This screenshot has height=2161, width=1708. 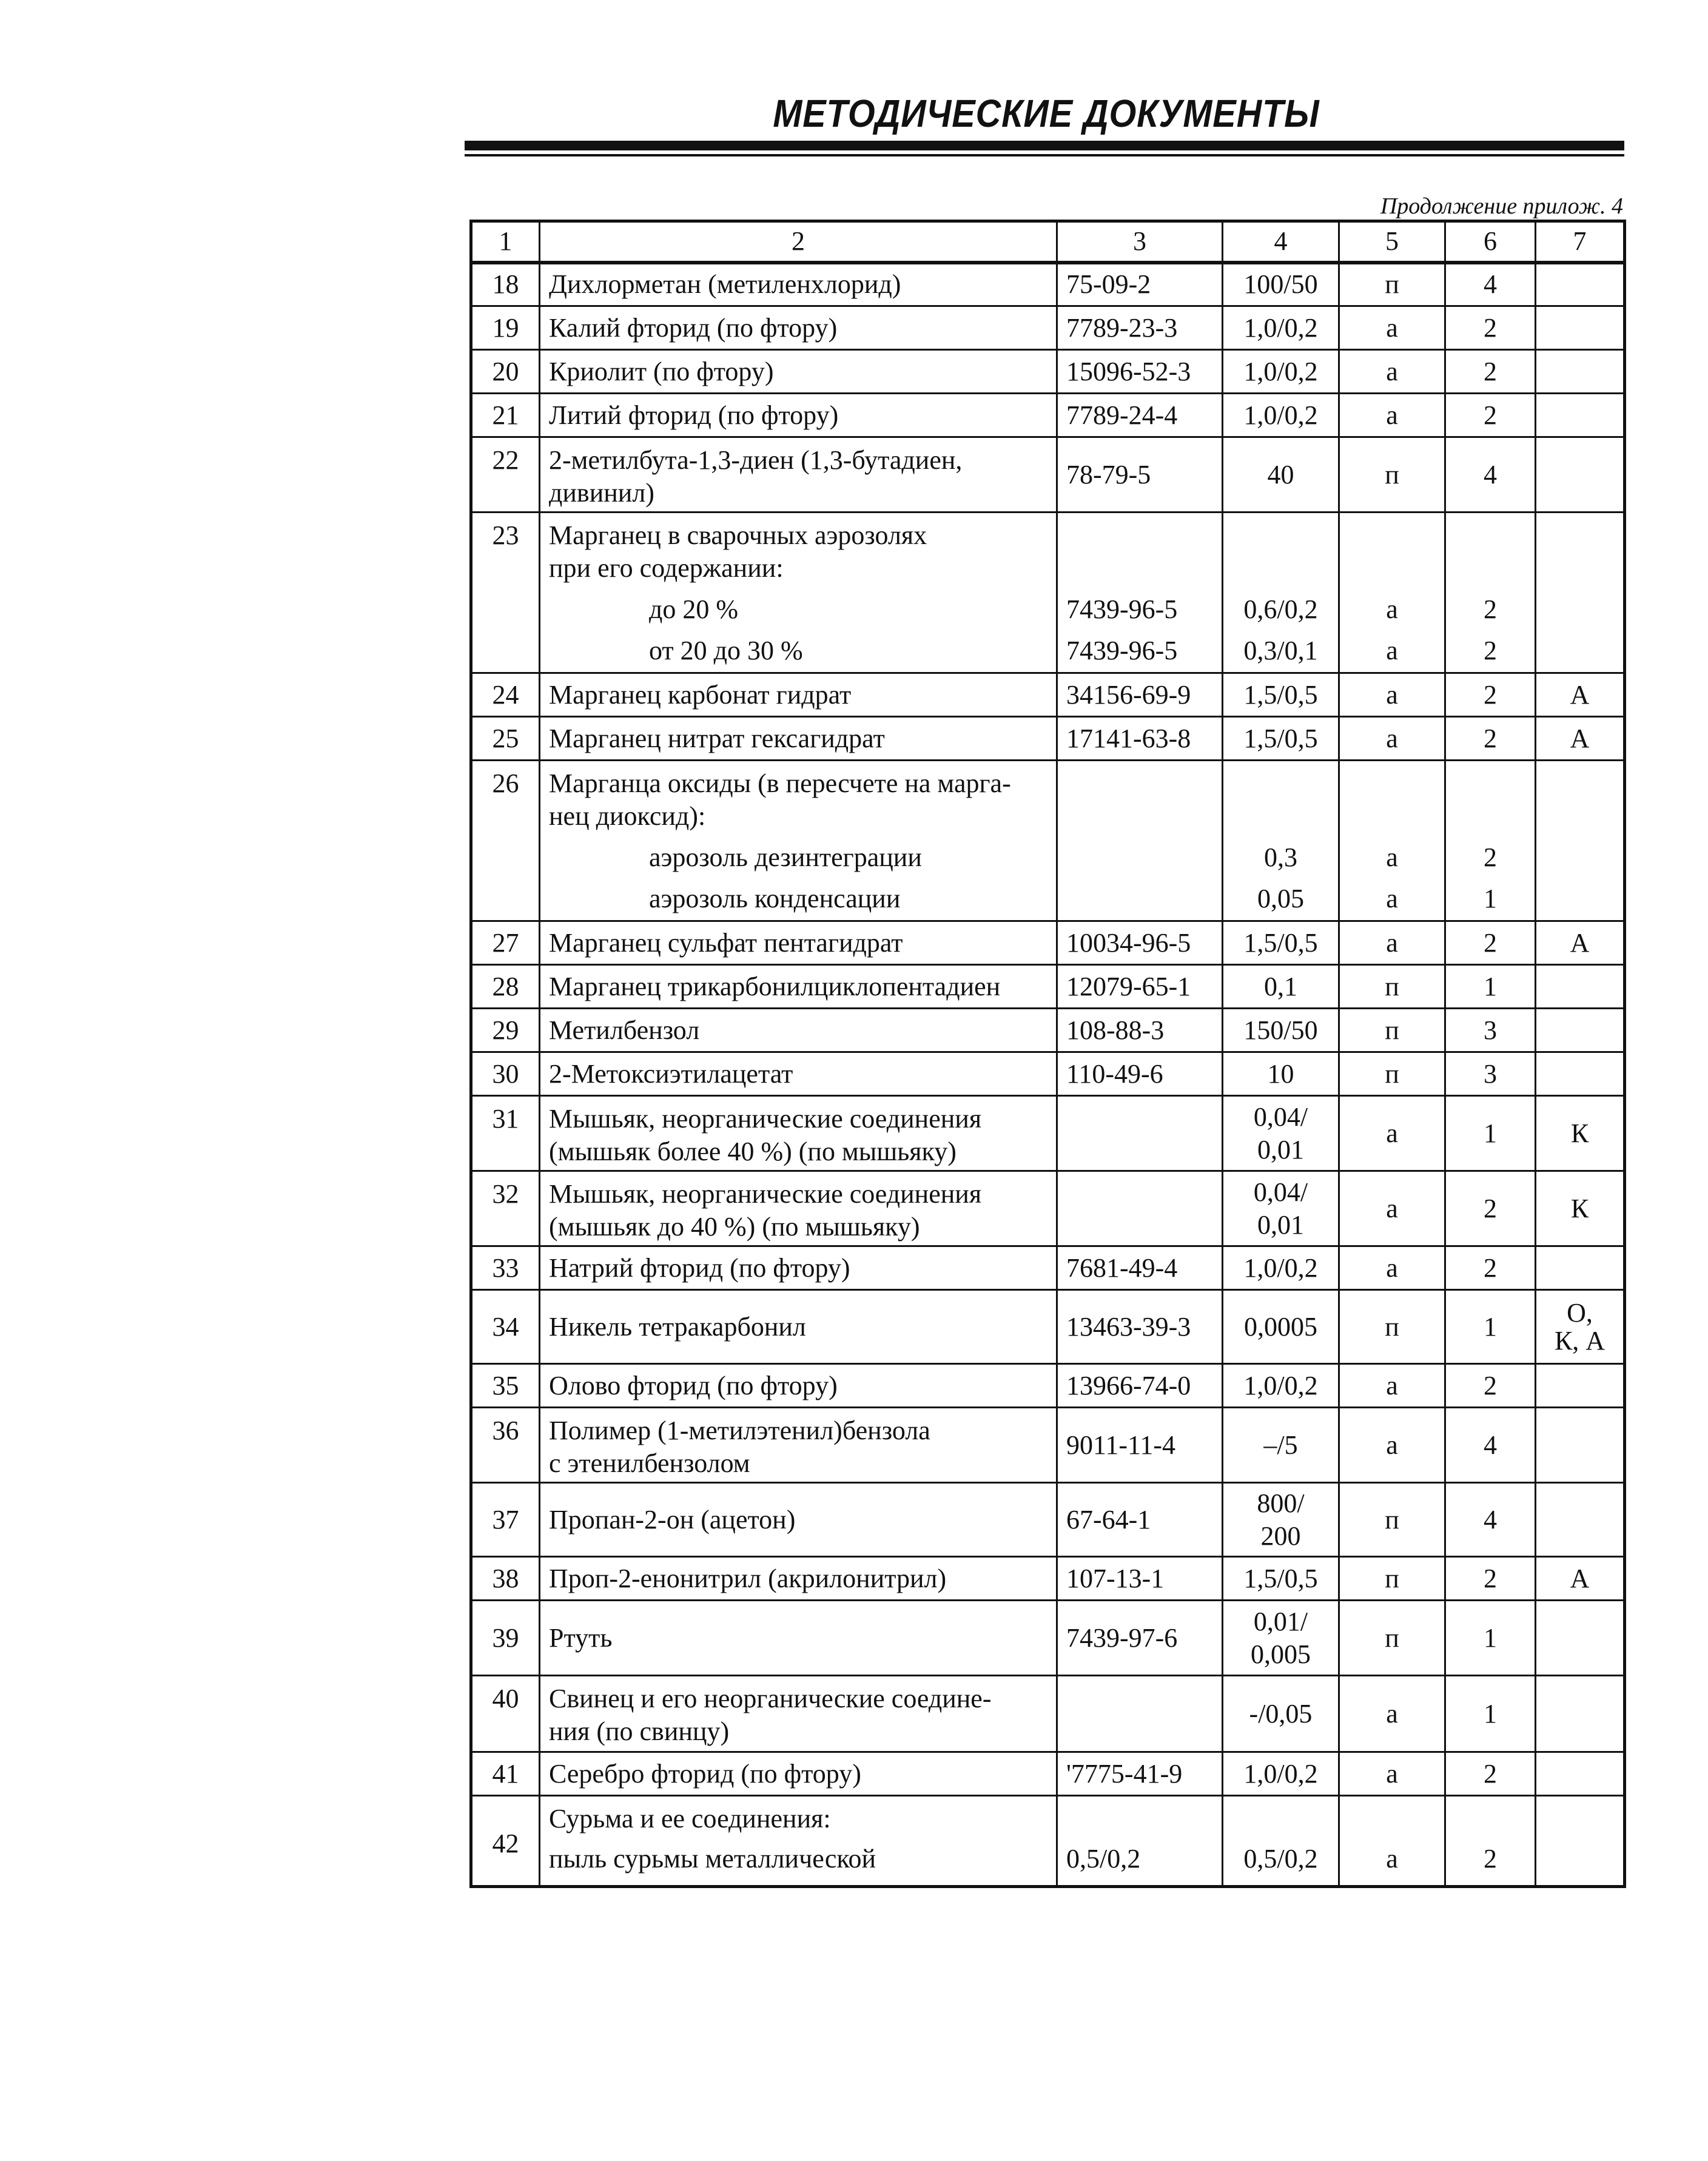 What do you see at coordinates (699, 1267) in the screenshot?
I see `name-line: Натрий фторид (по фтору)` at bounding box center [699, 1267].